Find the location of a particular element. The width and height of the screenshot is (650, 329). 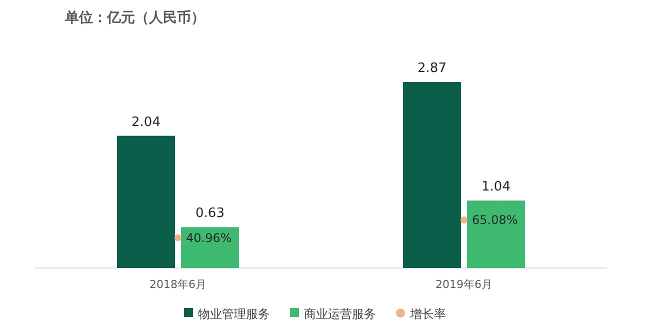

x-tick-label: 2019年6月 is located at coordinates (464, 284).